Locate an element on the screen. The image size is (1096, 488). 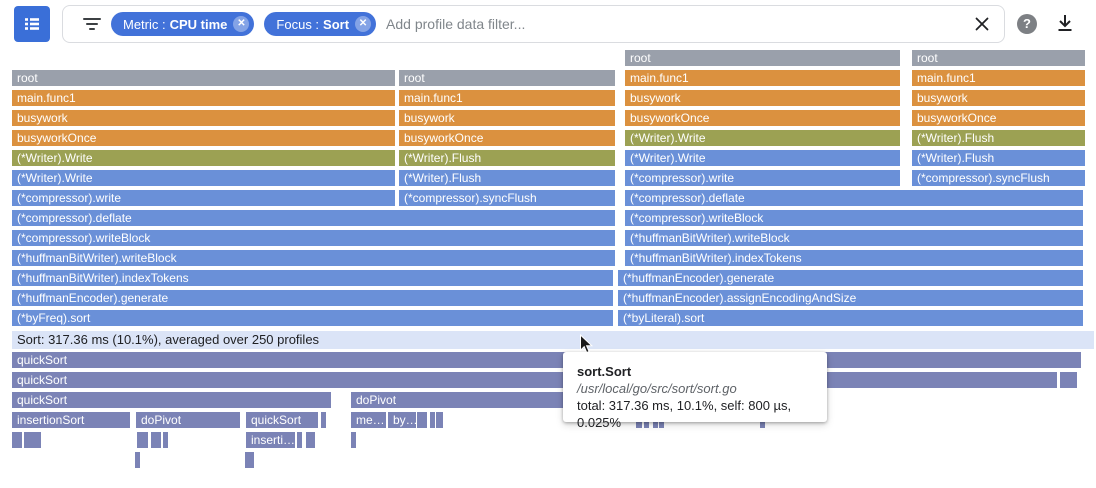
download-button is located at coordinates (1065, 25).